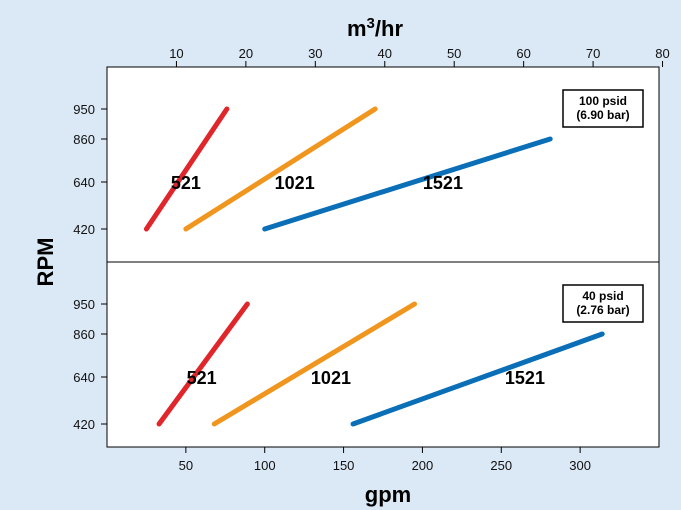 This screenshot has height=510, width=681. What do you see at coordinates (603, 206) in the screenshot?
I see `pressure-labels: 100 psid(6.90 bar) 40 psid(2.76 bar)` at bounding box center [603, 206].